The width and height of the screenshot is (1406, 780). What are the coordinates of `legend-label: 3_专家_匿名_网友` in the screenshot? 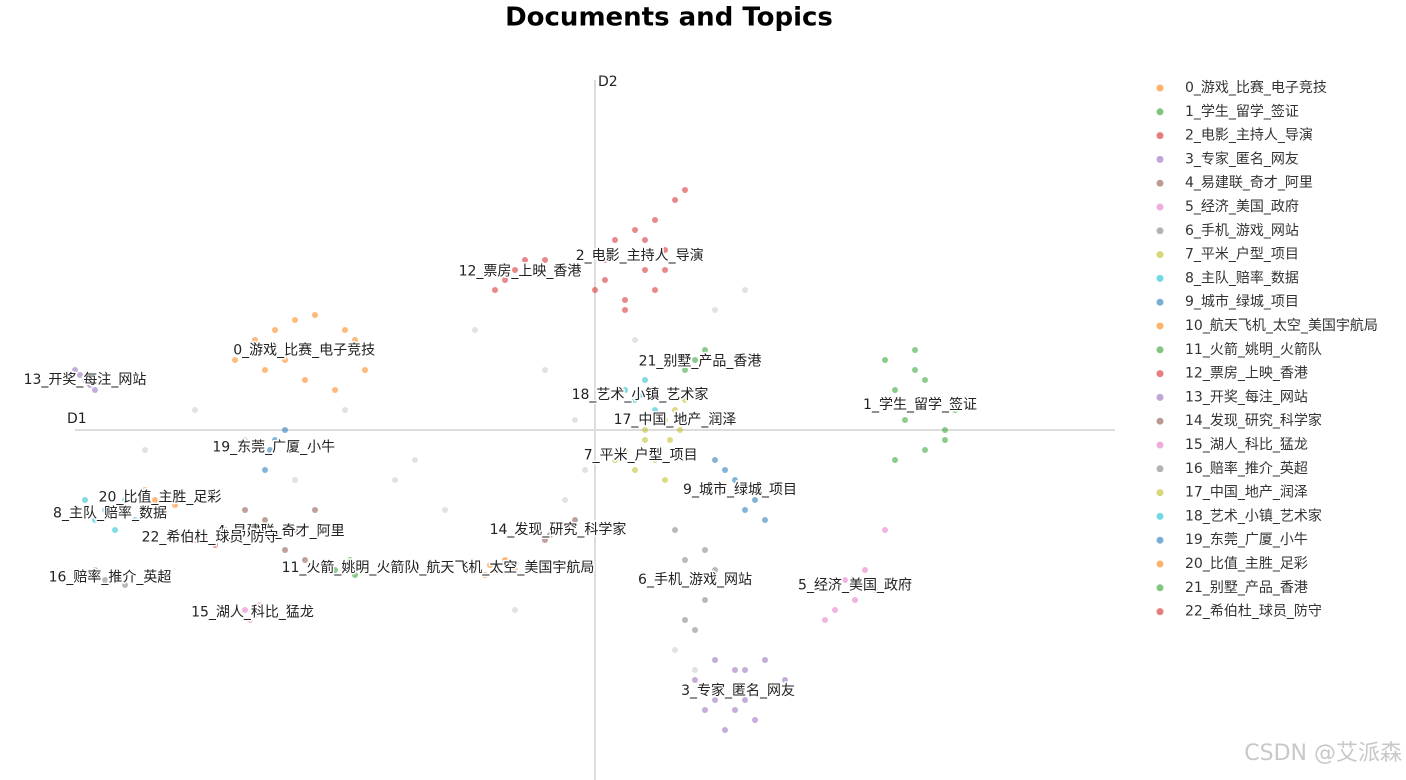 It's located at (1242, 158).